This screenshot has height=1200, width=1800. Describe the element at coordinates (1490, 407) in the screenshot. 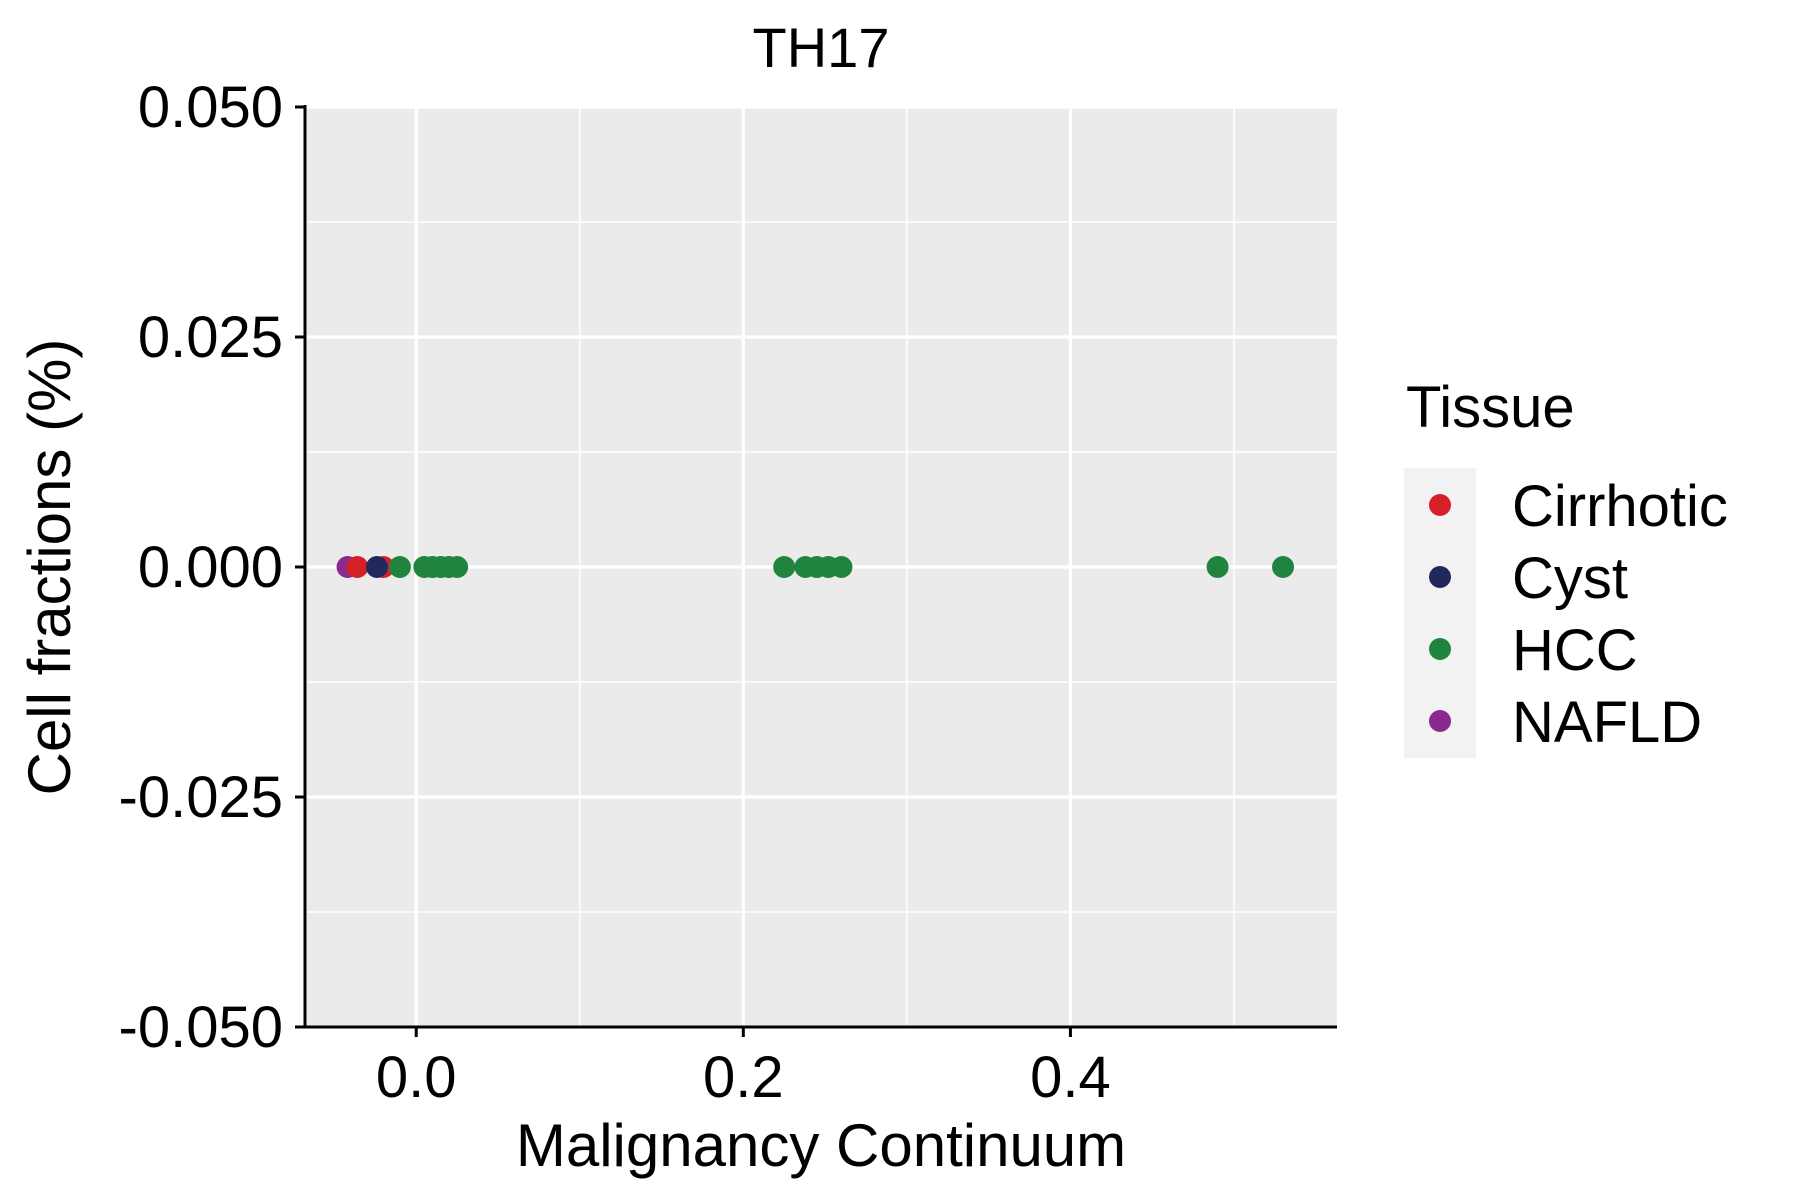

I see `legend-title: Tissue` at that location.